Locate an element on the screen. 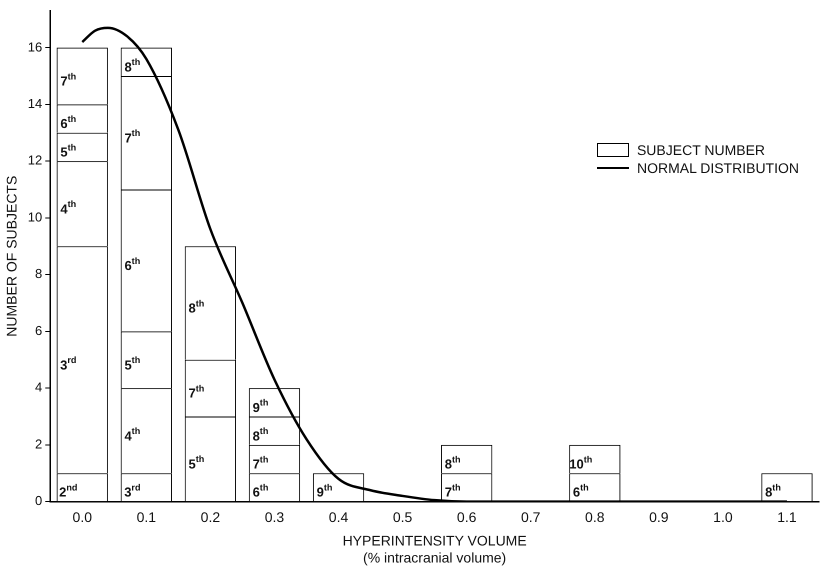  x-tick-label: 0.5 is located at coordinates (402, 516).